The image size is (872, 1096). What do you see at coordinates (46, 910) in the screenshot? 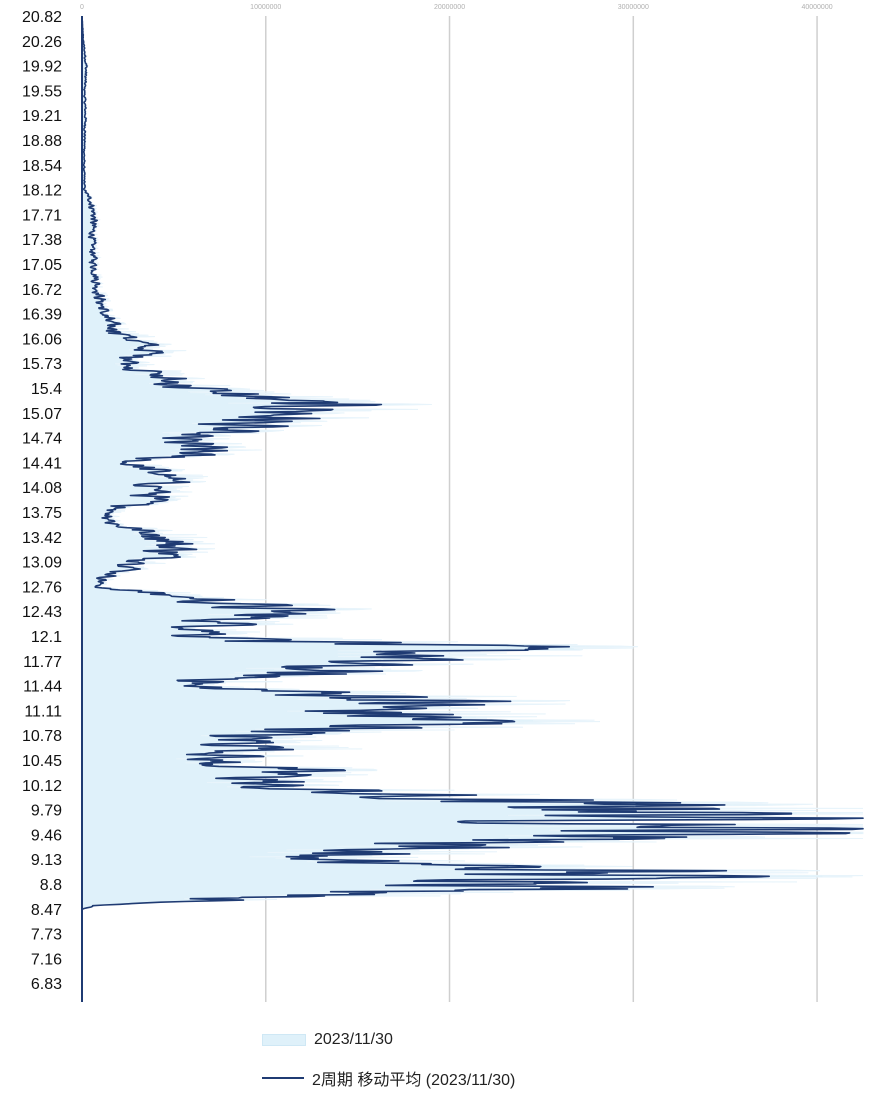
I see `y-tick-label: 8.47` at bounding box center [46, 910].